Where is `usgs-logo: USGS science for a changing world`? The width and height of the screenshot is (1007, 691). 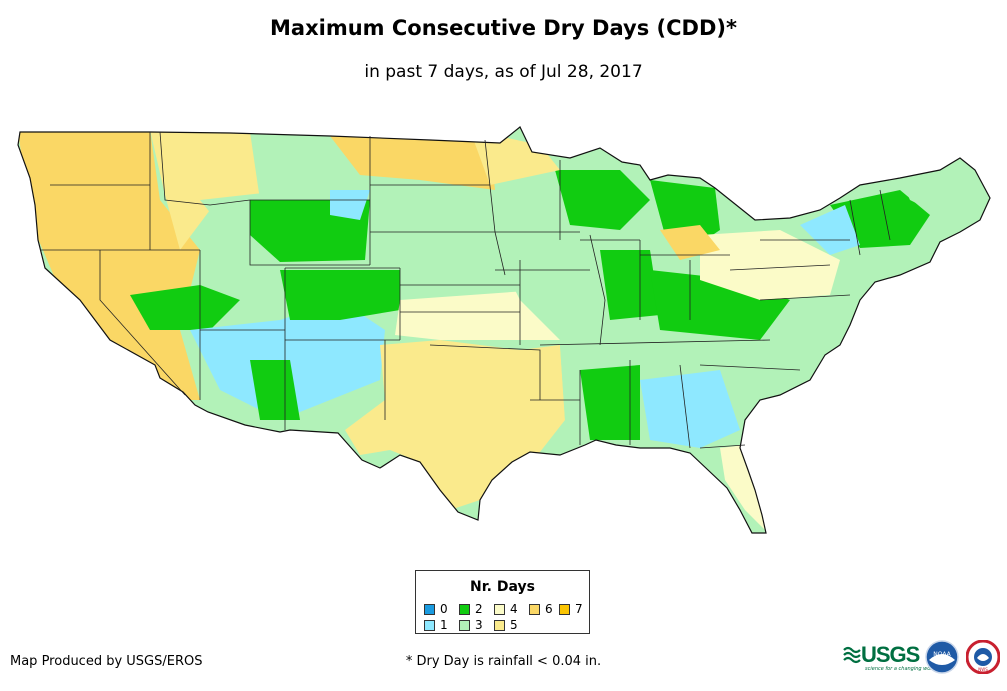 usgs-logo: USGS science for a changing world is located at coordinates (890, 657).